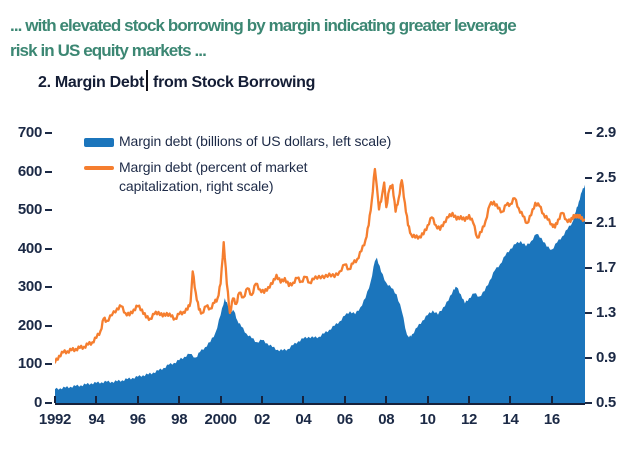 Image resolution: width=640 pixels, height=449 pixels. Describe the element at coordinates (606, 132) in the screenshot. I see `right-axis-tick-label: 2.9` at that location.